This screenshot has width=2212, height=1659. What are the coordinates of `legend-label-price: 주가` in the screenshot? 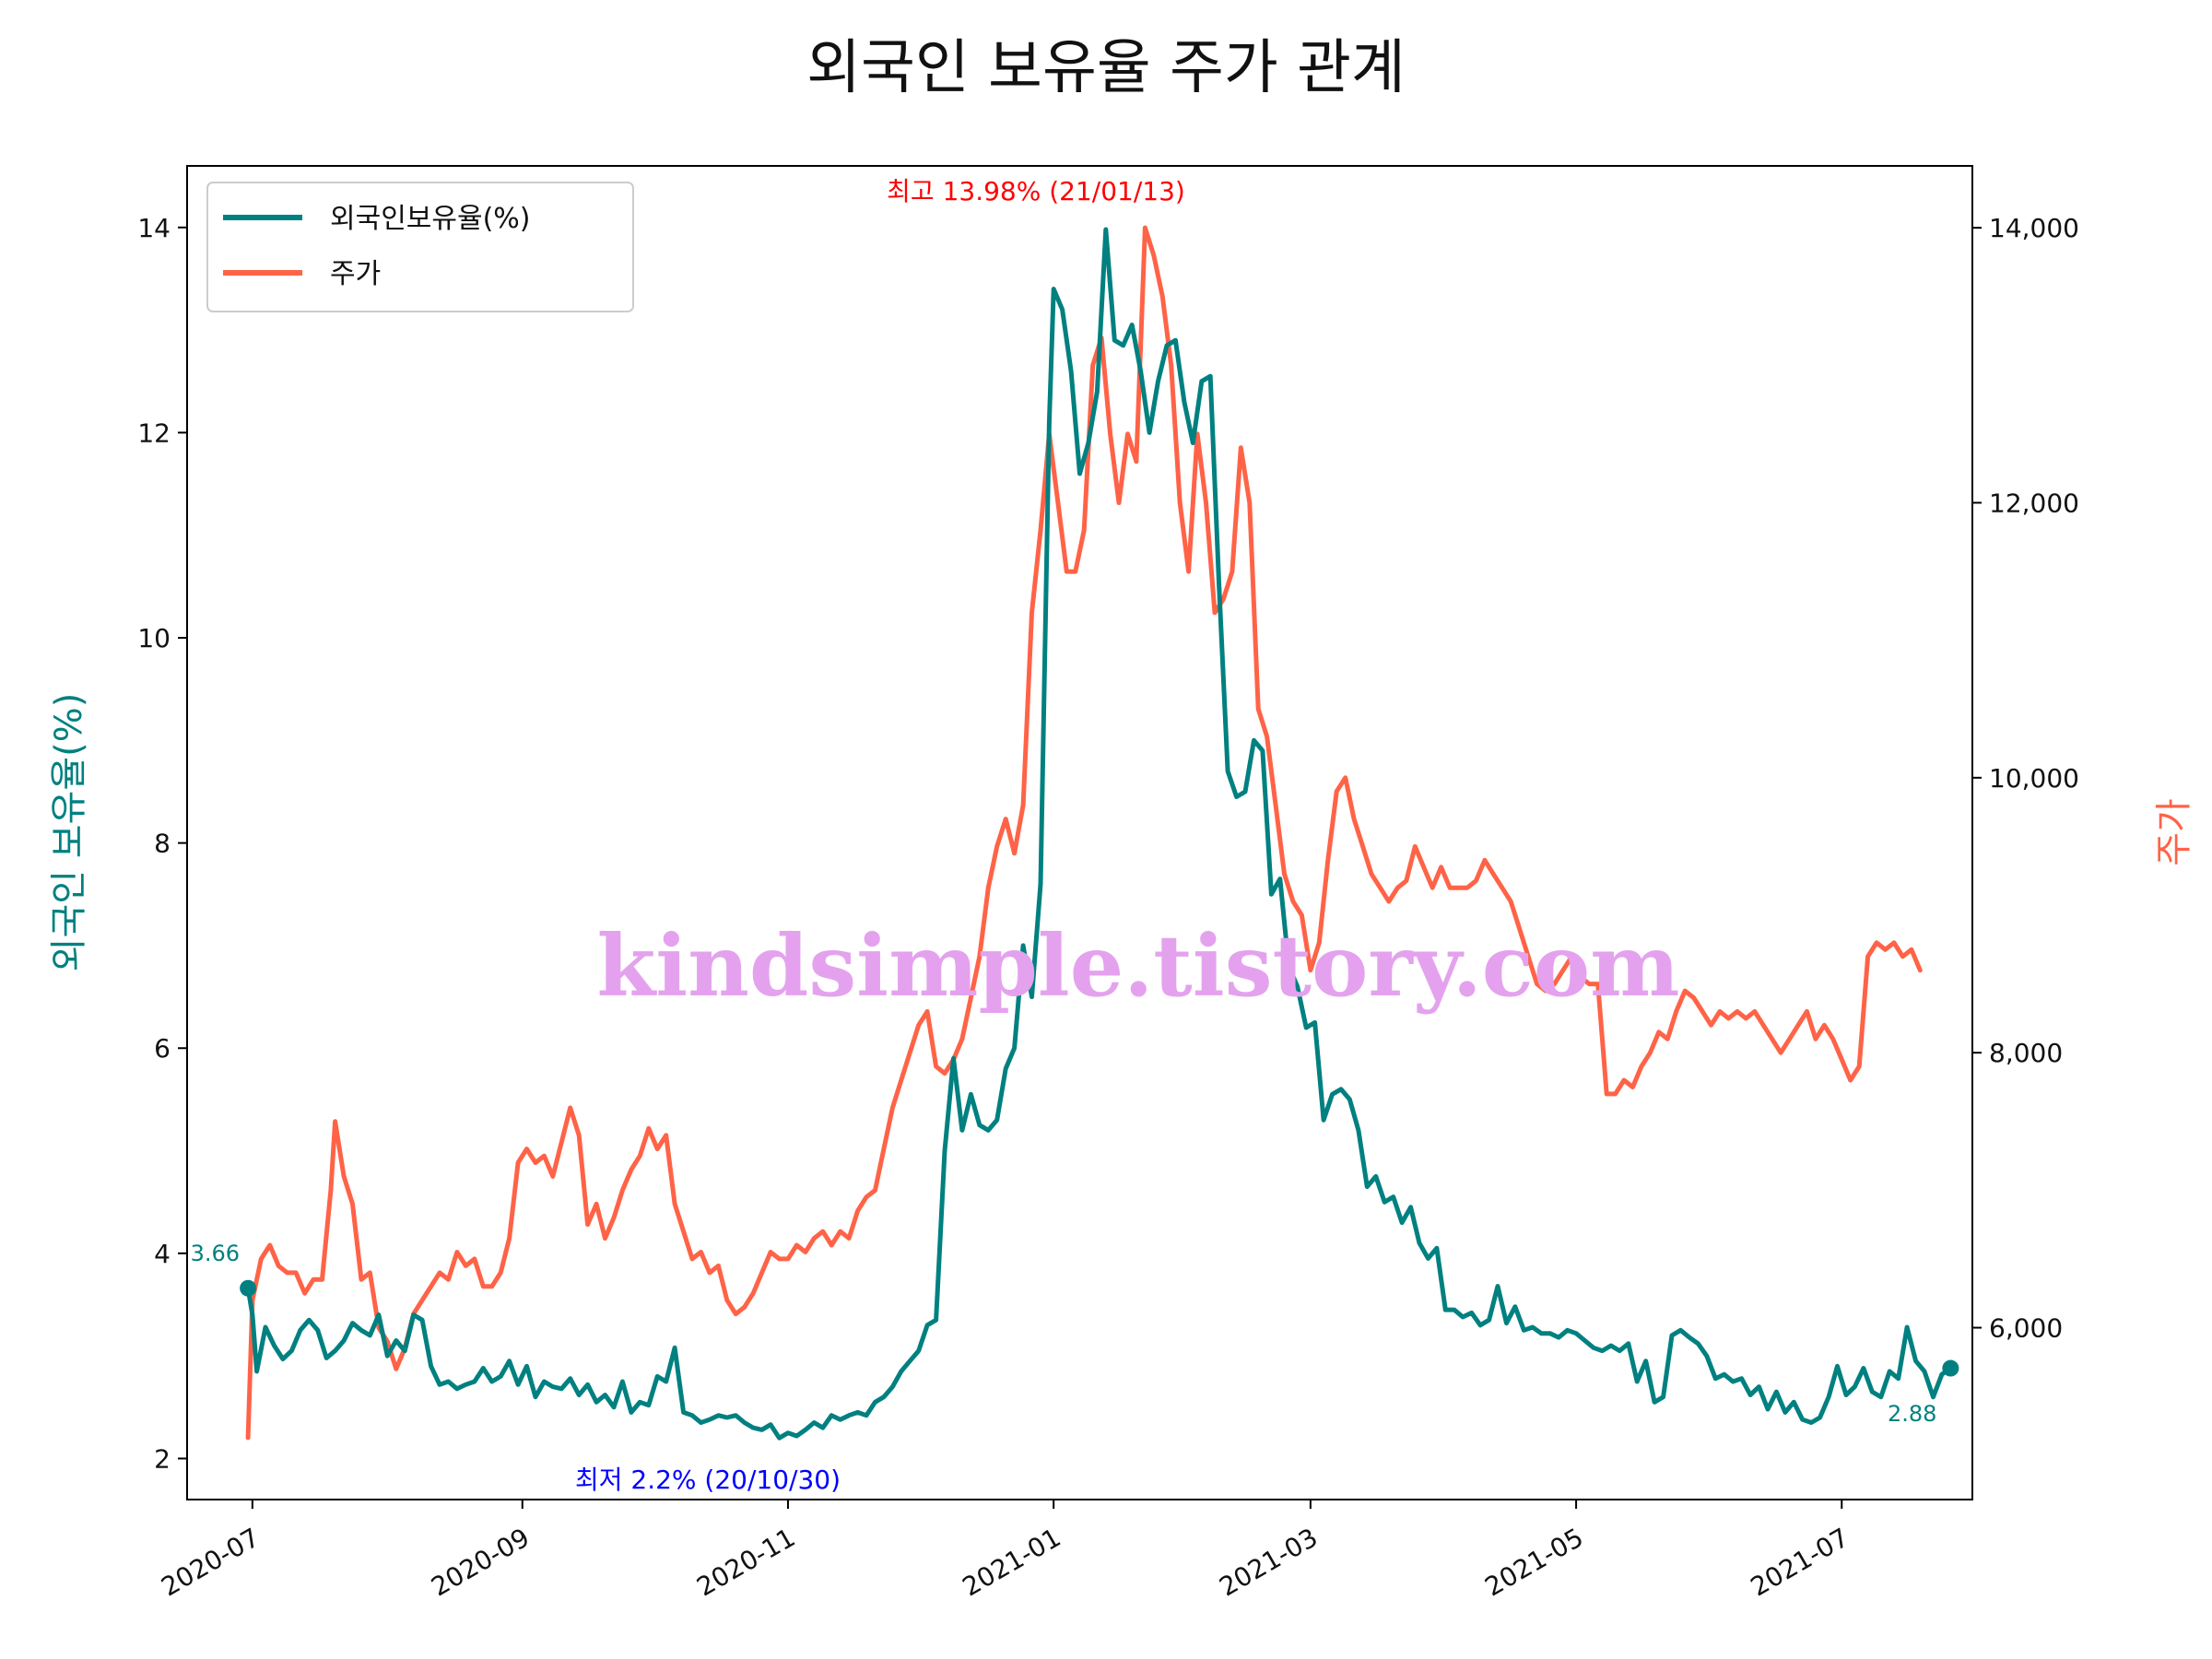 It's located at (355, 274).